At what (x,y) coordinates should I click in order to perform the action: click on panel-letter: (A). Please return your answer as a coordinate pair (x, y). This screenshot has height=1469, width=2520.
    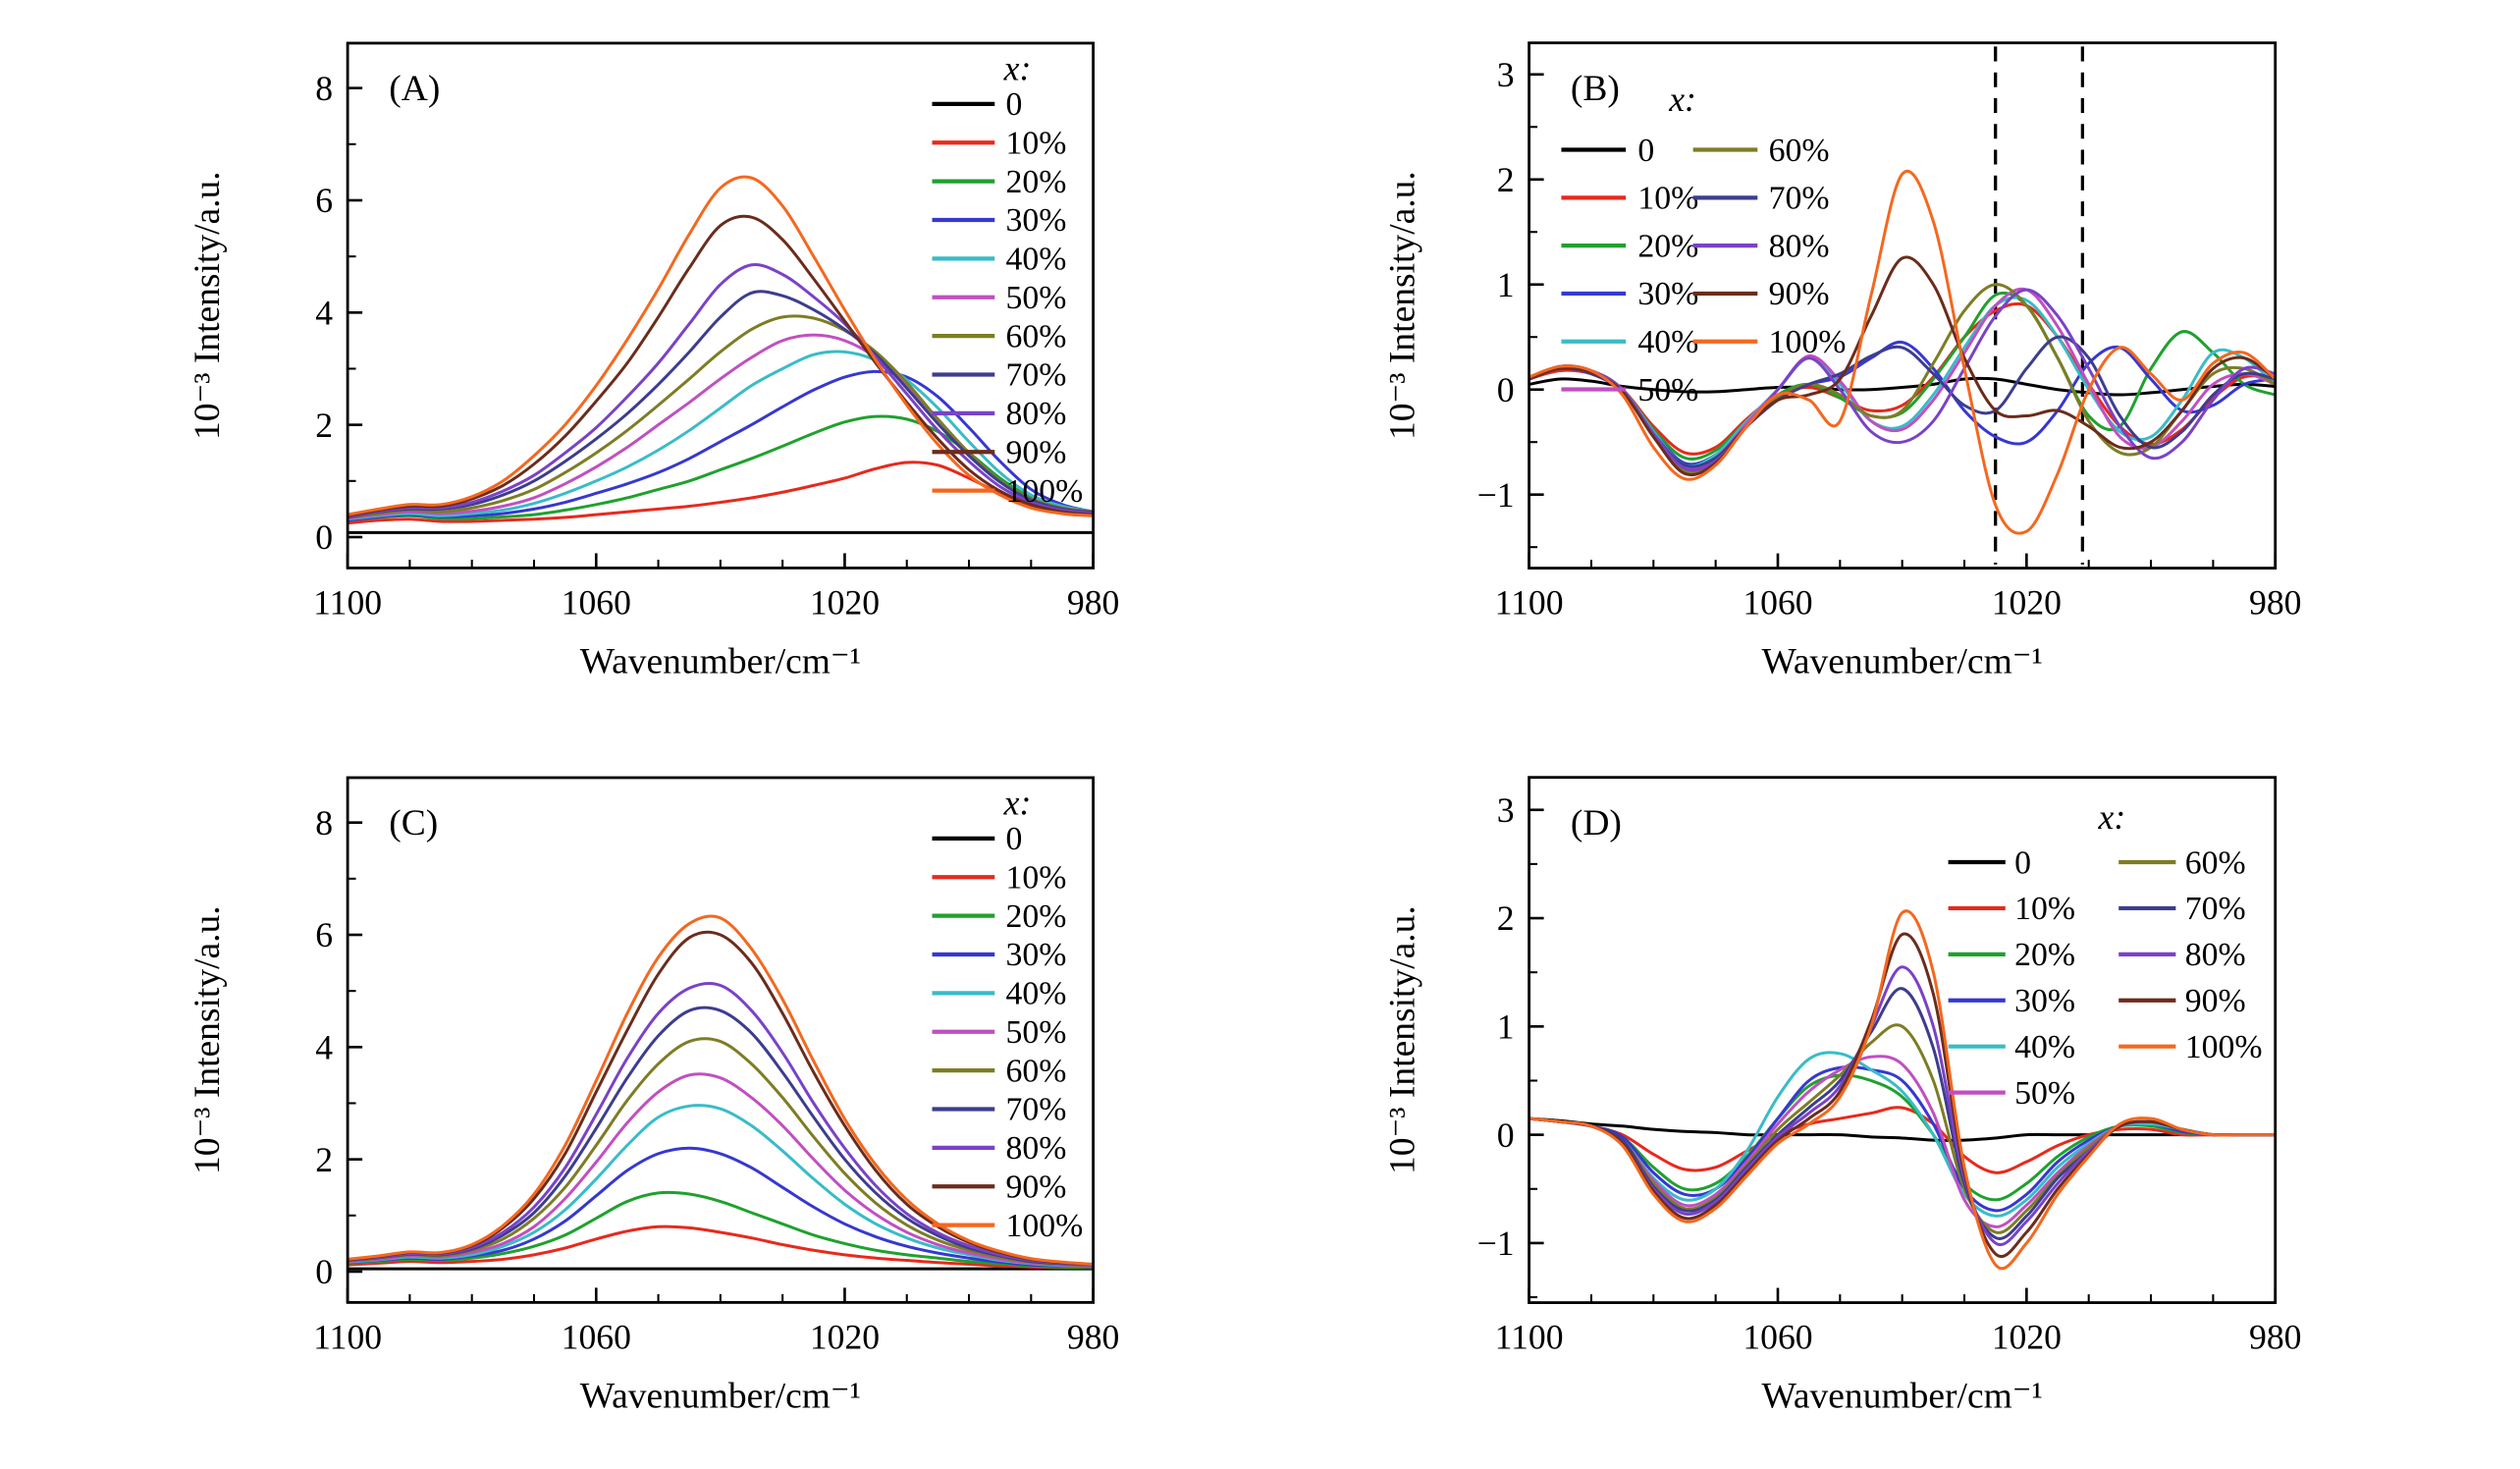
    Looking at the image, I should click on (414, 89).